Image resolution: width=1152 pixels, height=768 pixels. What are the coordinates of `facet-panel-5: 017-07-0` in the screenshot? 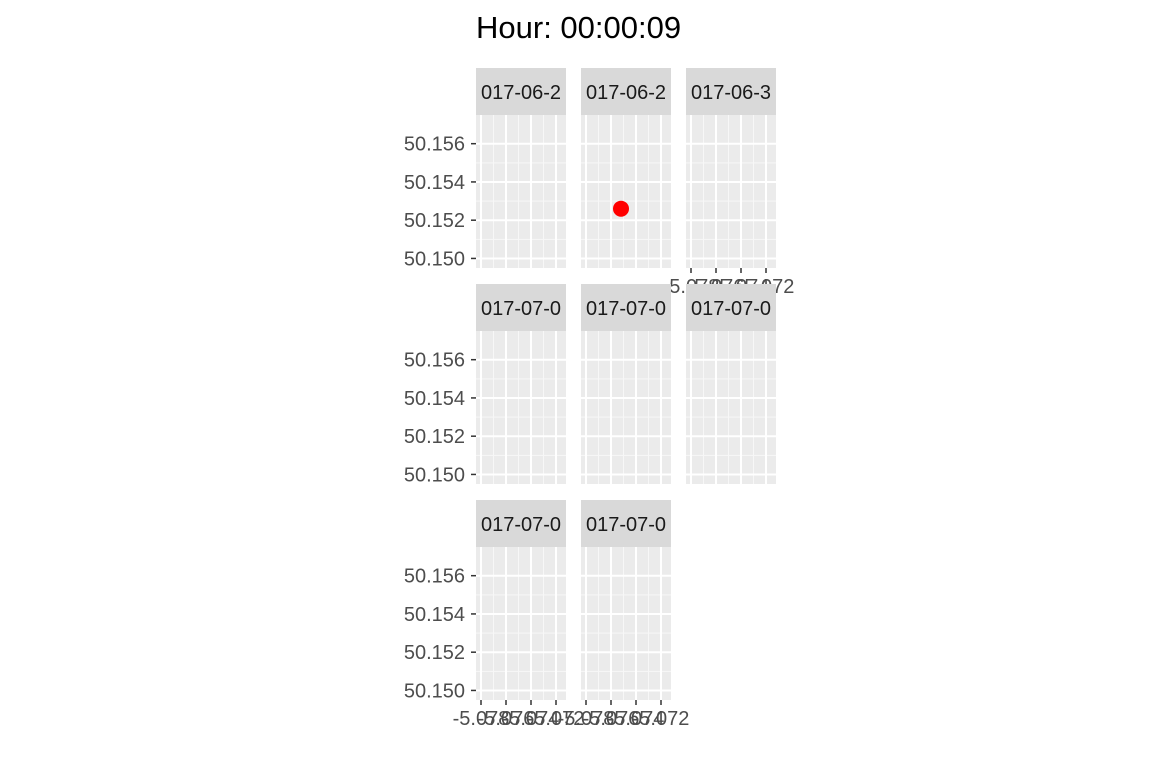 It's located at (626, 384).